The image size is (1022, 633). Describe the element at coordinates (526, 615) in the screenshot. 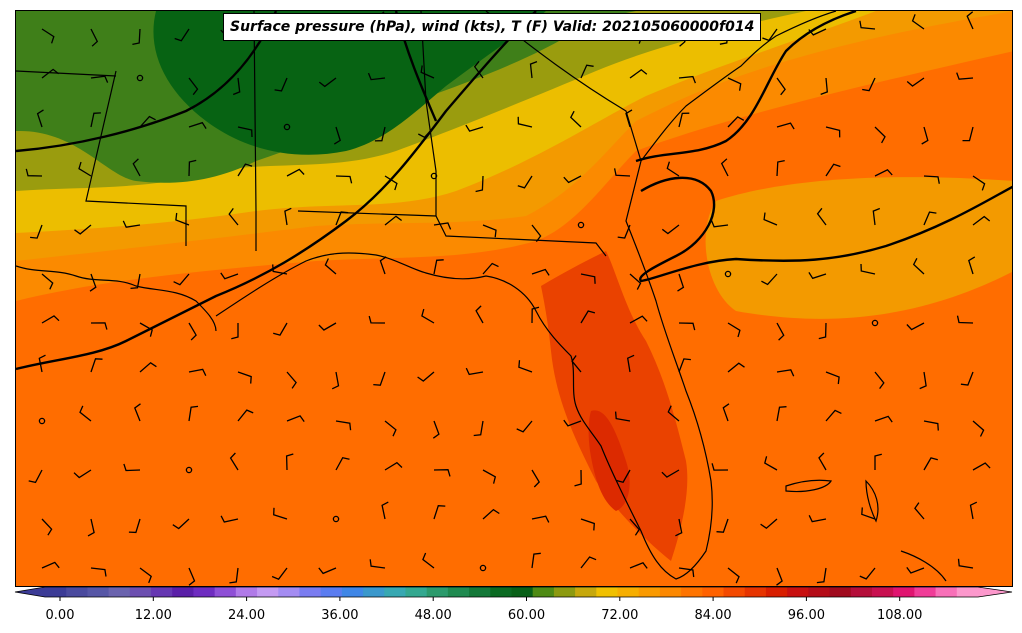

I see `colorbar-tick-label: 60.00` at that location.